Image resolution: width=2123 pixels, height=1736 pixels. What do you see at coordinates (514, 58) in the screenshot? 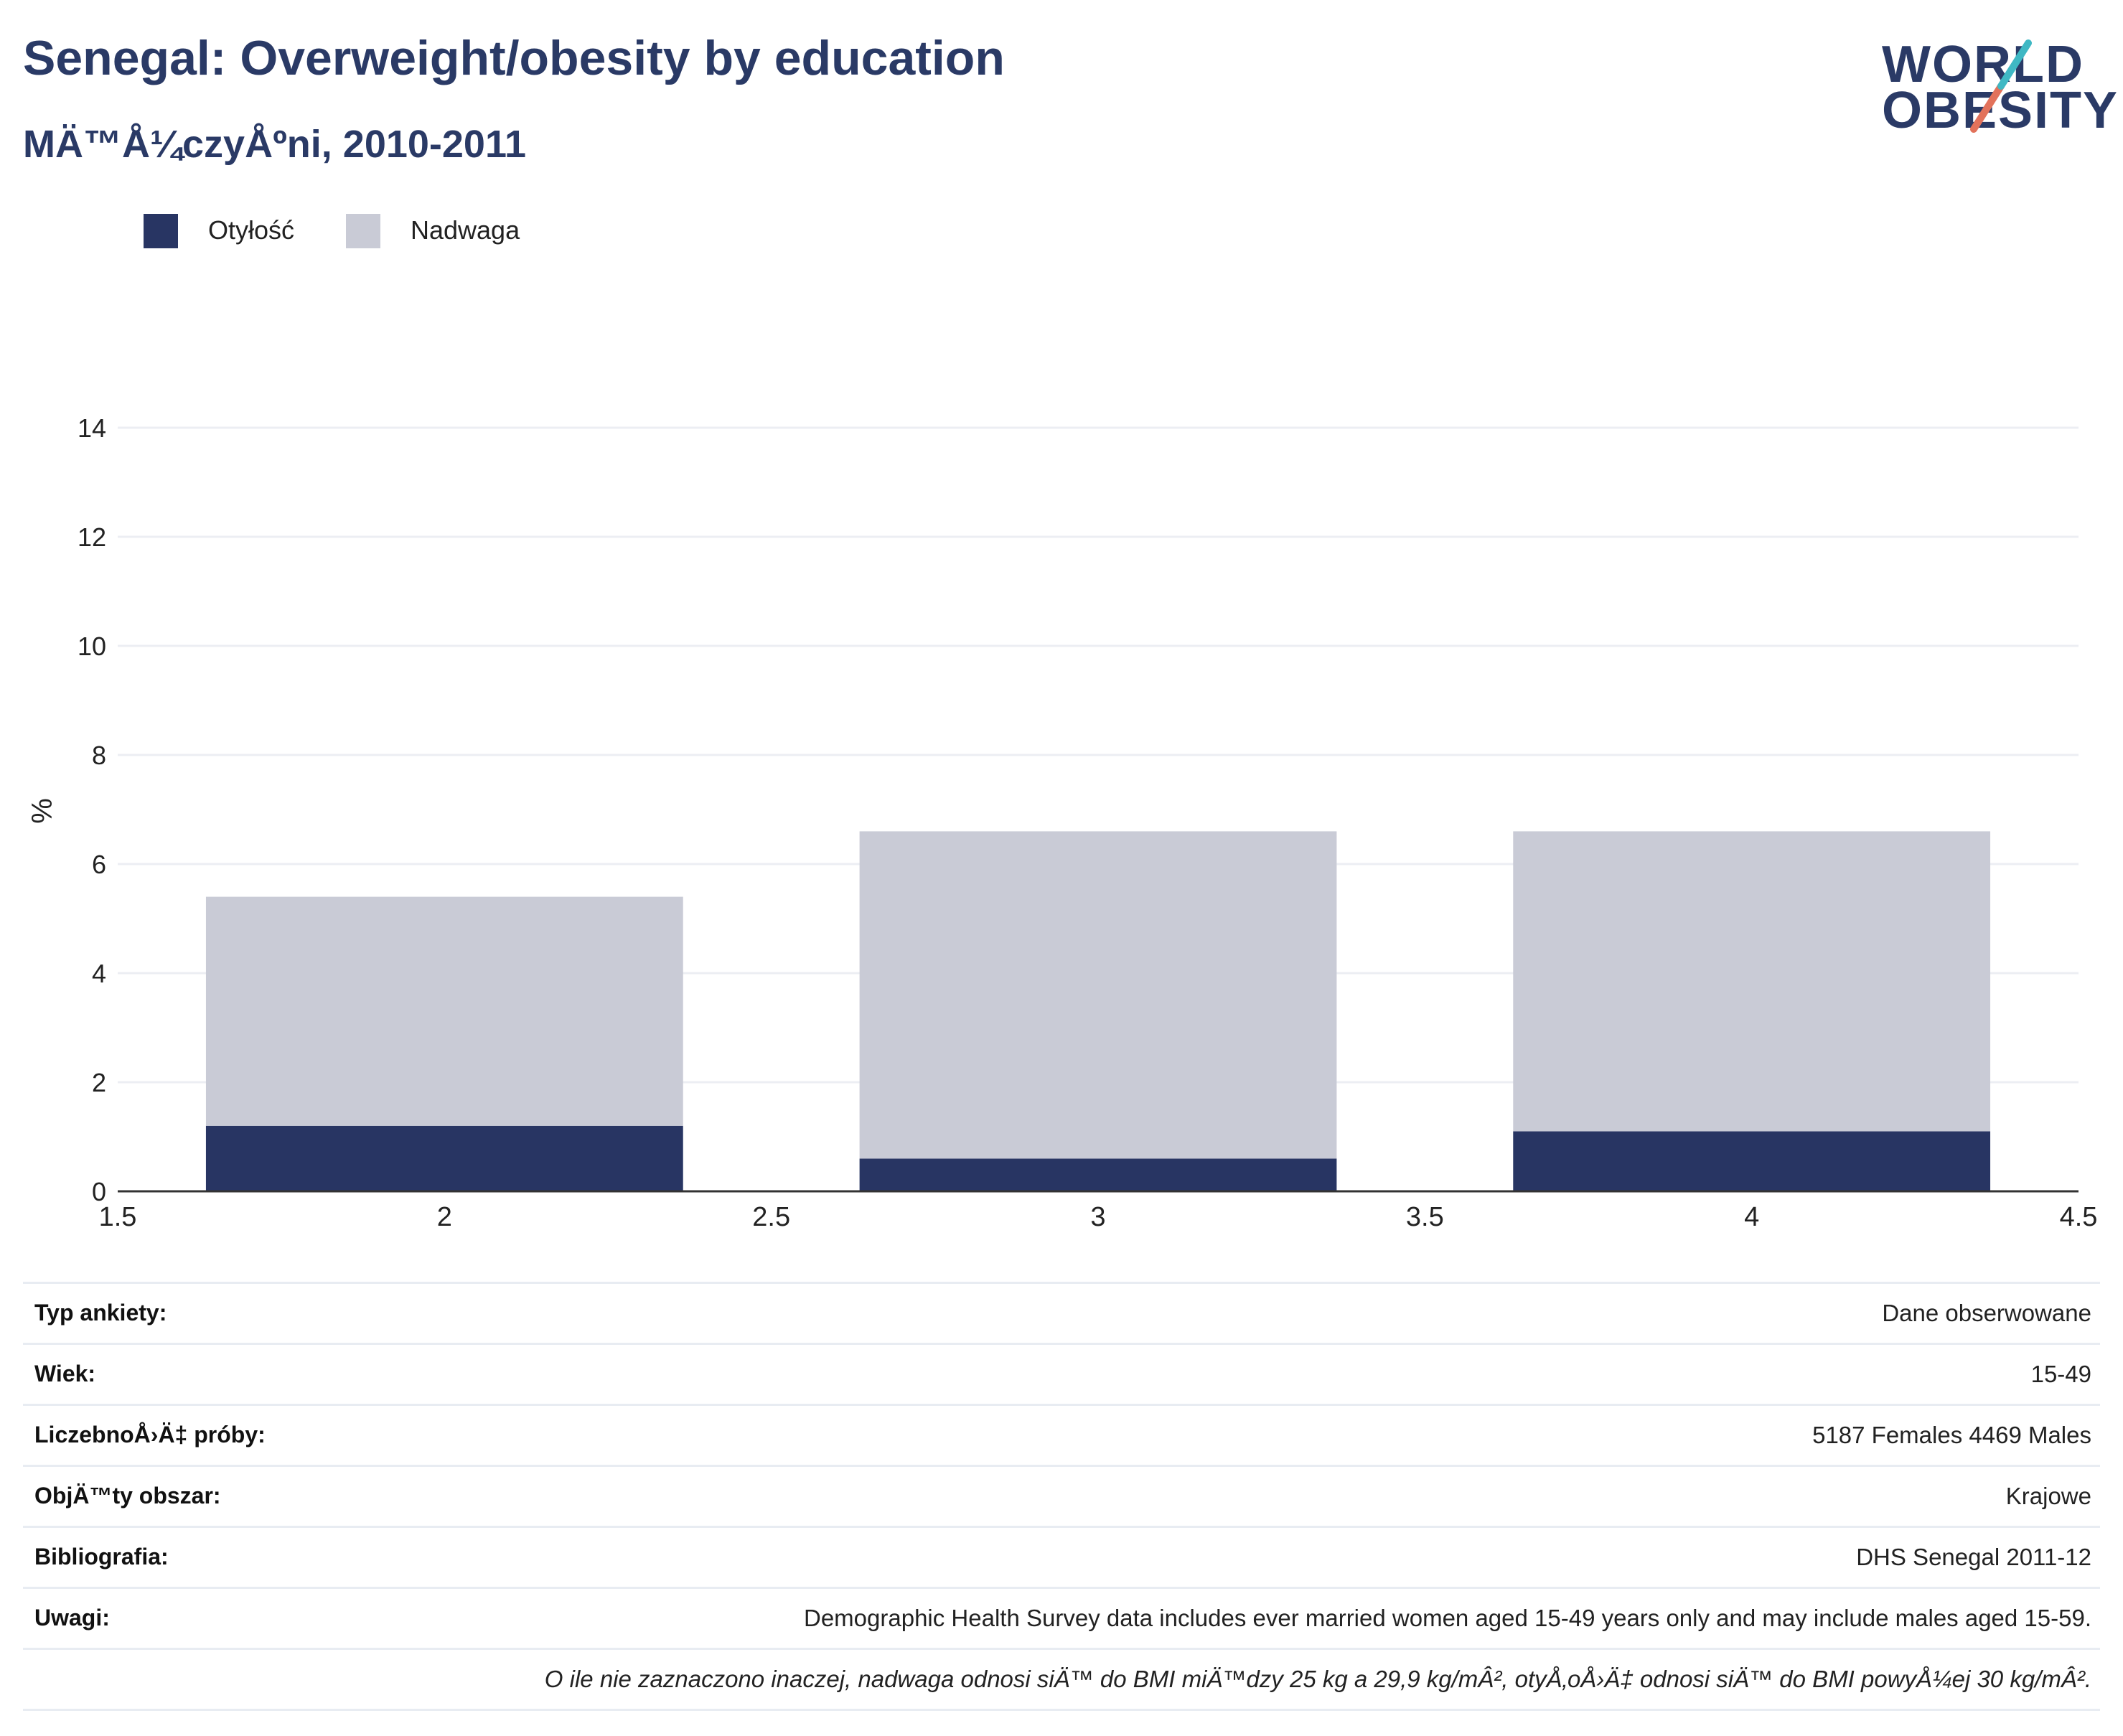
I see `chart-title: Senegal: Overweight/obesity by education` at bounding box center [514, 58].